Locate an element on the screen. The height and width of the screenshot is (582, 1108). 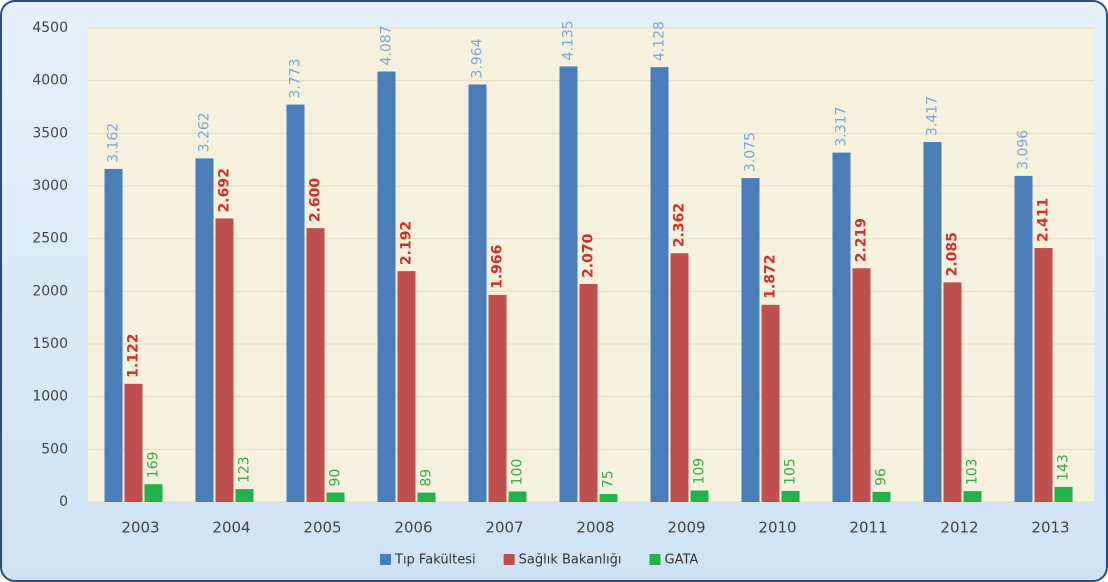
data-label: 3.096 is located at coordinates (1024, 150).